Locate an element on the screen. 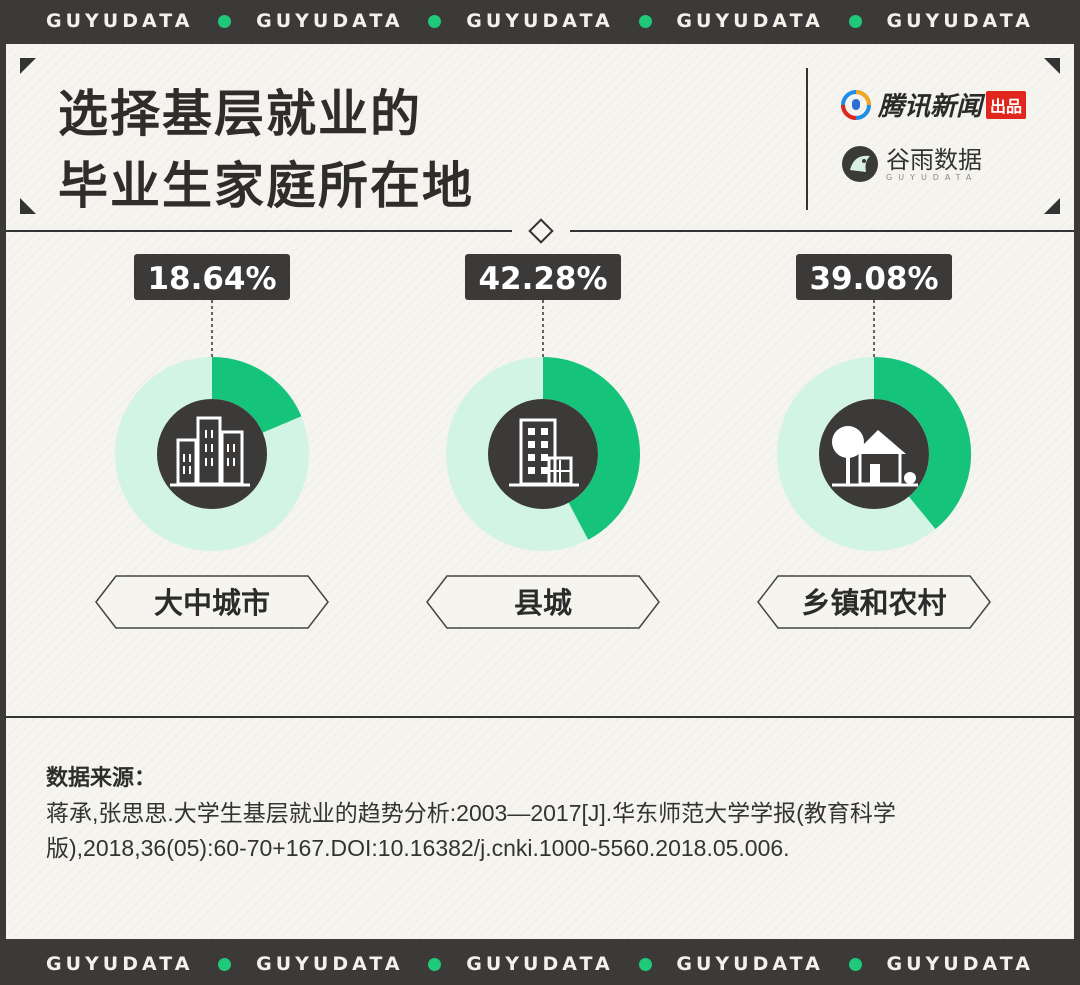 Image resolution: width=1080 pixels, height=985 pixels. donut-item: 39.08% 乡镇和农村 is located at coordinates (874, 441).